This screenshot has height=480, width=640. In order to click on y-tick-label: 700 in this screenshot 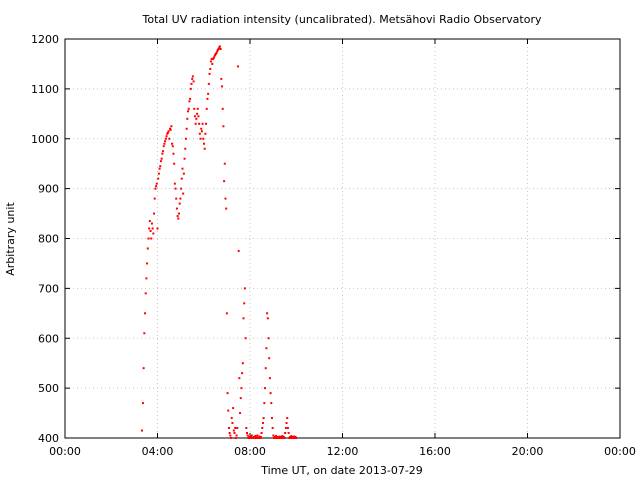, I will do `click(48, 288)`.